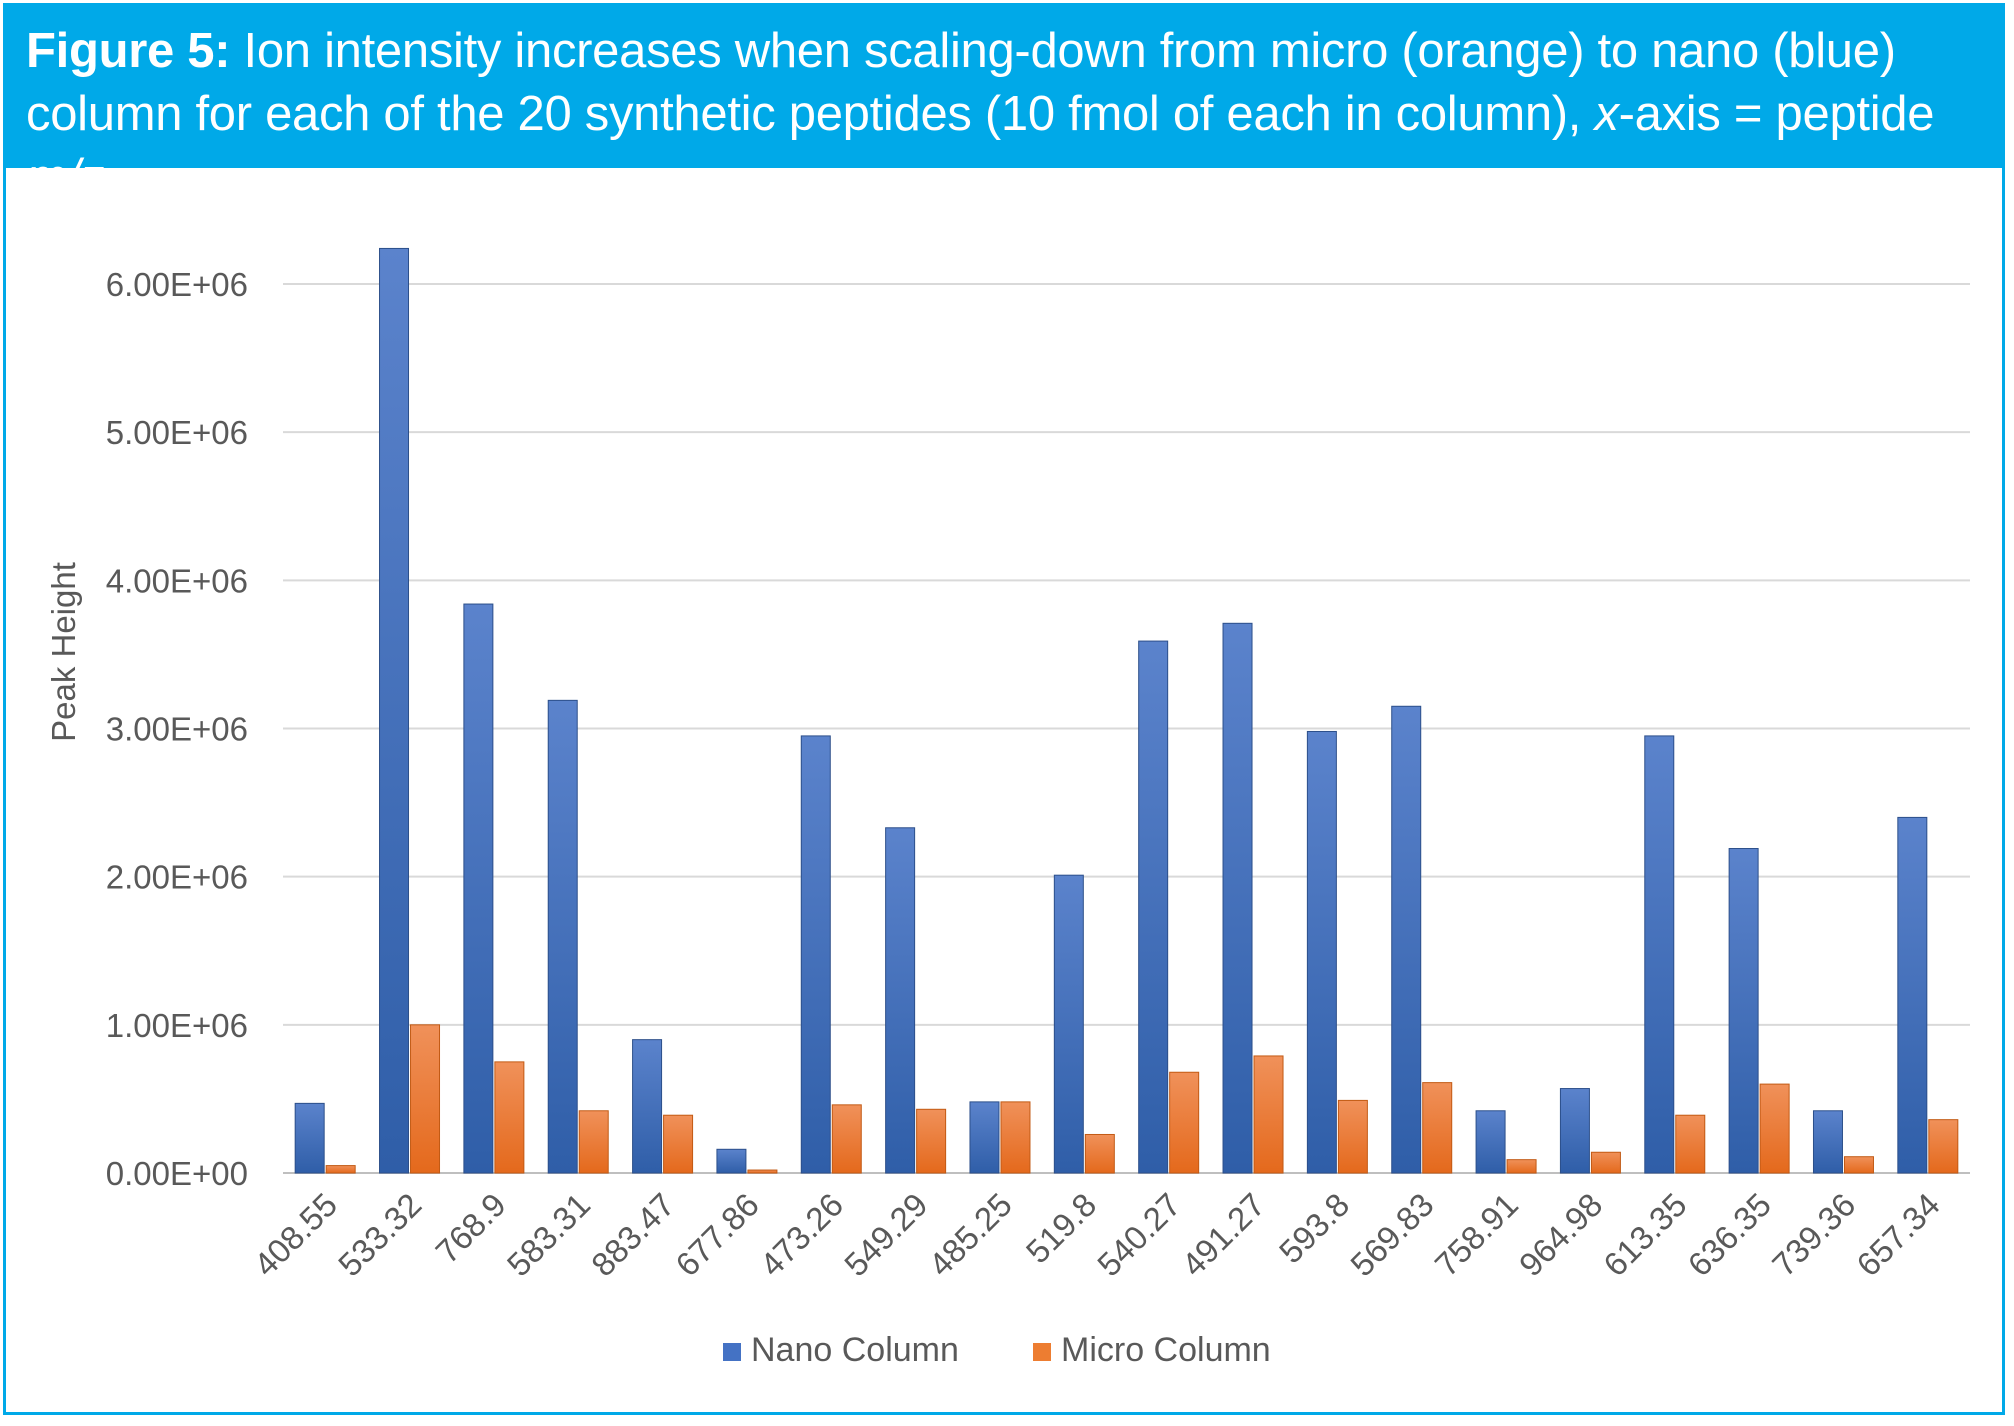 This screenshot has height=1426, width=2014. What do you see at coordinates (177, 432) in the screenshot?
I see `y-tick-label: 5.00E+06` at bounding box center [177, 432].